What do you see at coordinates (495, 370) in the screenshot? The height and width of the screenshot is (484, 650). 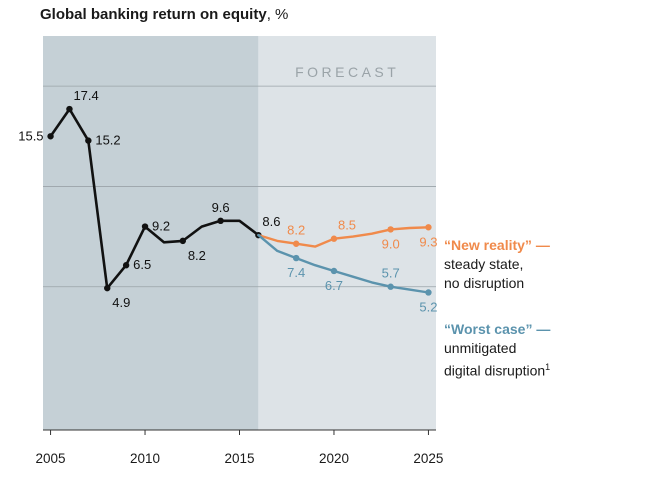 I see `legend-worst-case-line2: digital disruption` at bounding box center [495, 370].